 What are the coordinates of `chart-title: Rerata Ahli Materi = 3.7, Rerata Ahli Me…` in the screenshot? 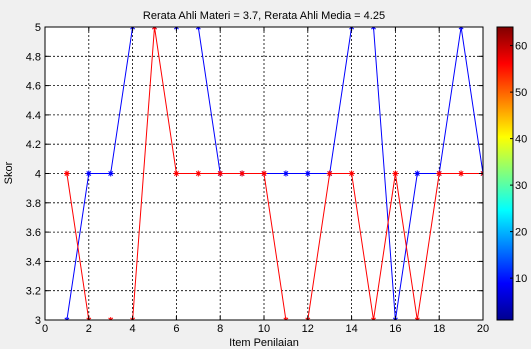 It's located at (264, 16).